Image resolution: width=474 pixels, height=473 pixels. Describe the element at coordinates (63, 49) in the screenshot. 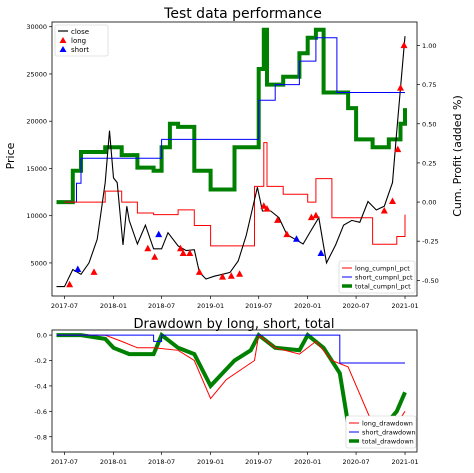

I see `legend-short-swatch` at that location.